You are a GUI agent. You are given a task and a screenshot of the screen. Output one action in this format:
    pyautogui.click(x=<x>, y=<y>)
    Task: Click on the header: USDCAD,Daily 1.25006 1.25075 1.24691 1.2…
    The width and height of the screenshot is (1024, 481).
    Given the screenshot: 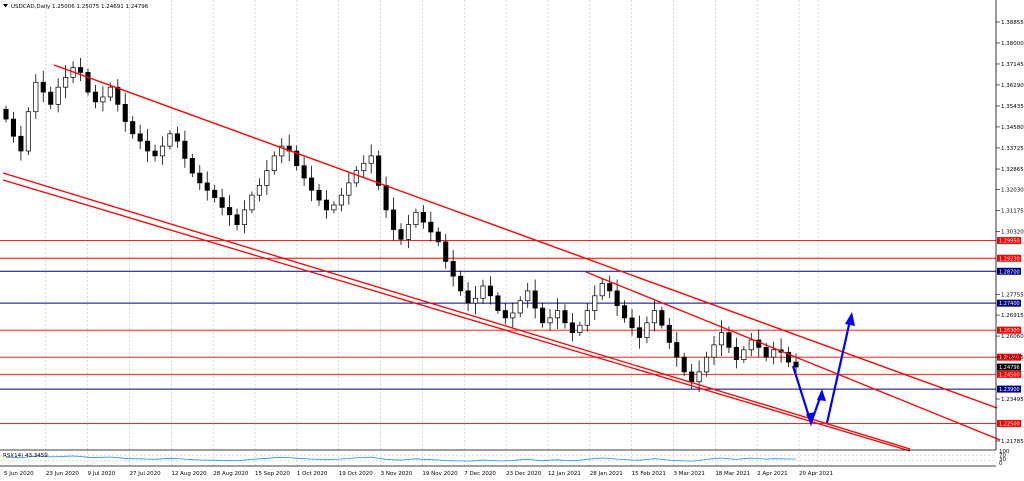 What is the action you would take?
    pyautogui.click(x=76, y=7)
    